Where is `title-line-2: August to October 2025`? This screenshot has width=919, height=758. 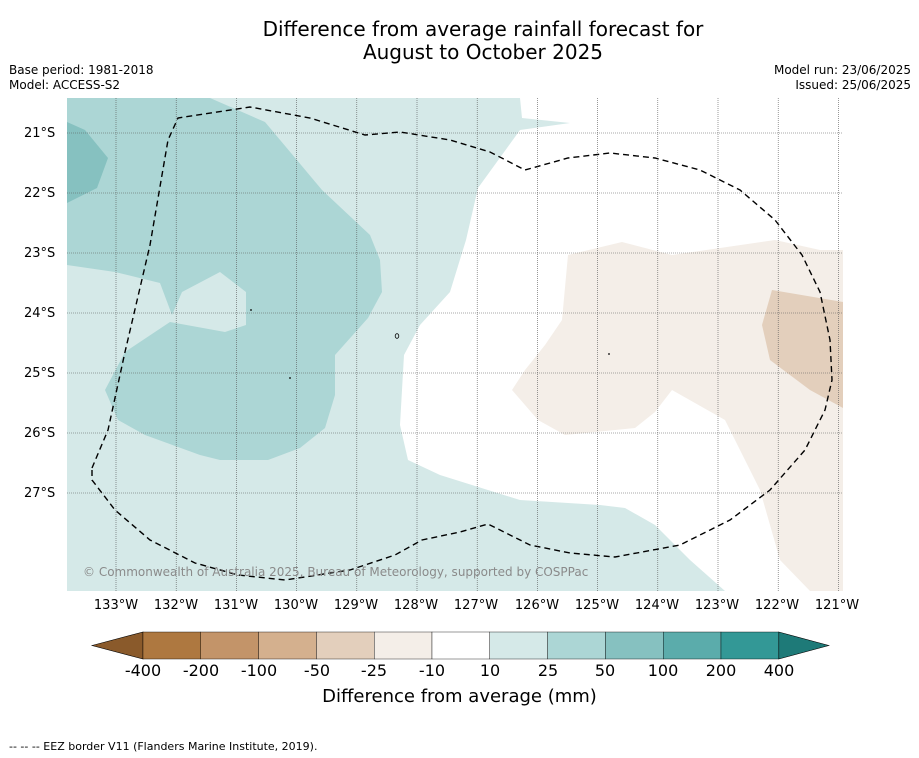 title-line-2: August to October 2025 is located at coordinates (483, 52).